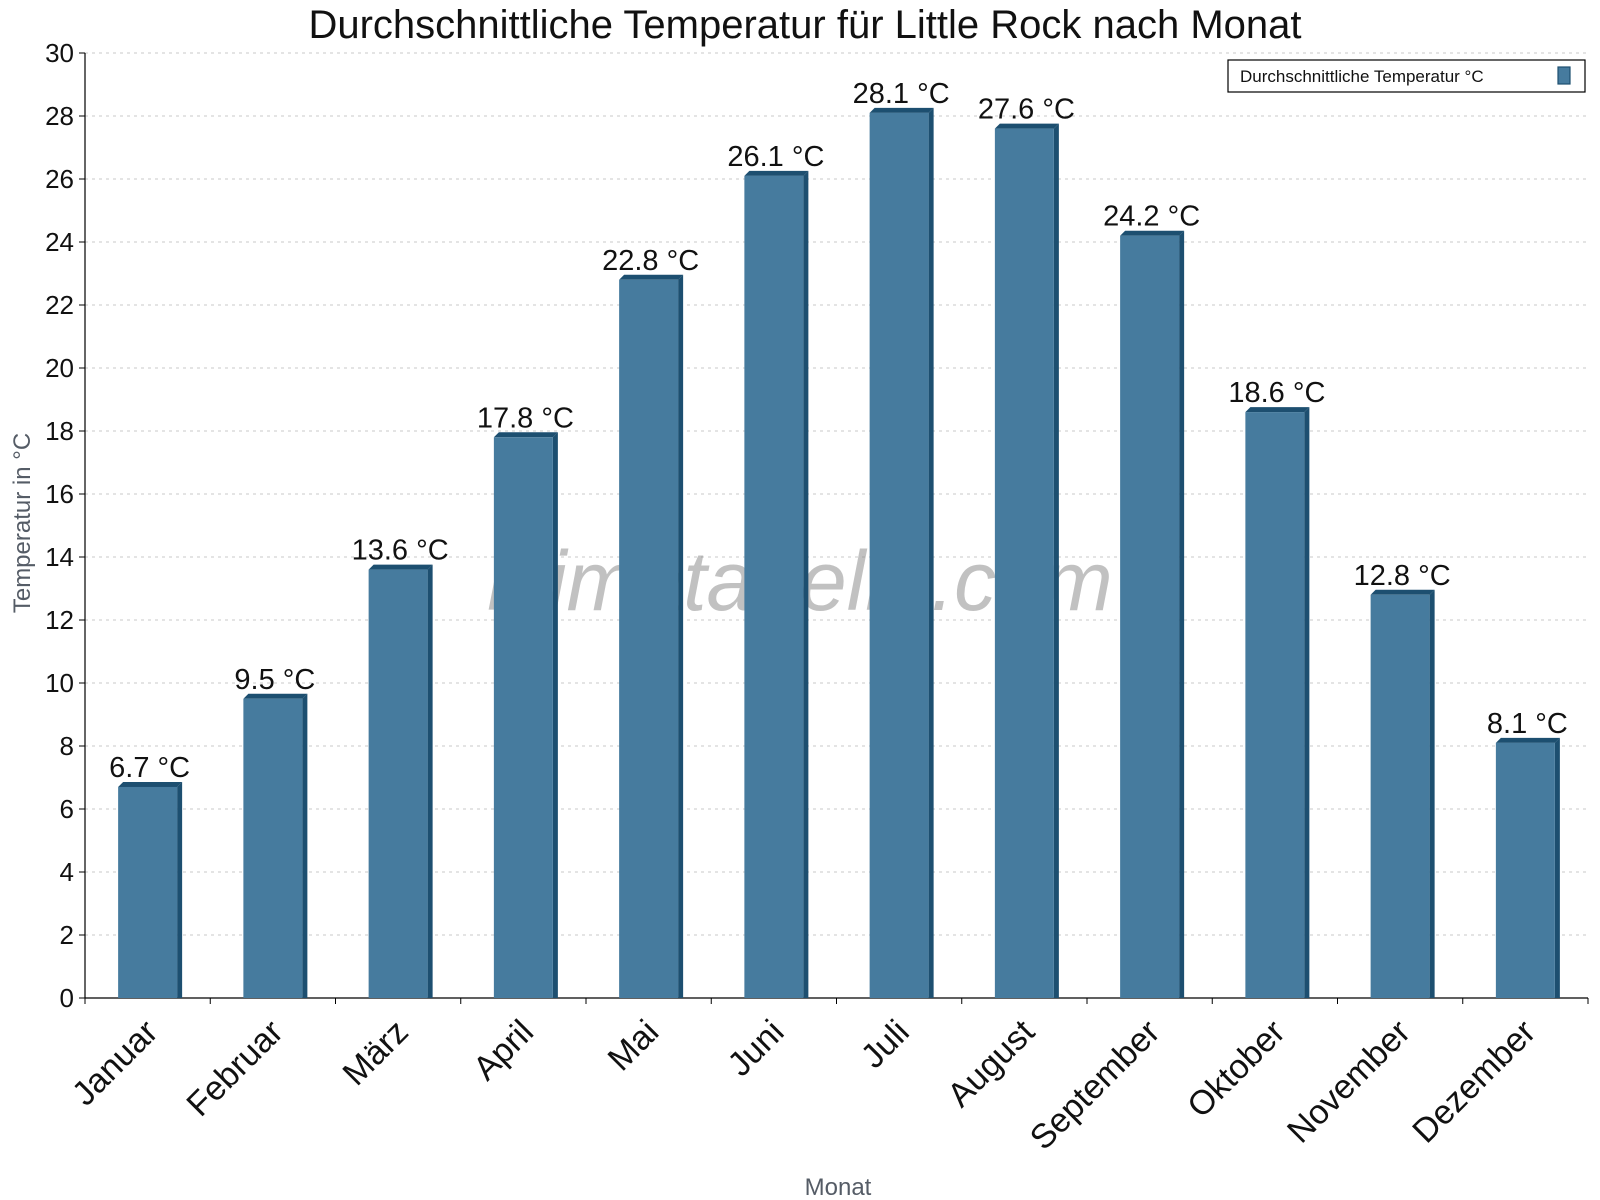  What do you see at coordinates (22, 523) in the screenshot?
I see `y-axis-title: Temperatur in °C` at bounding box center [22, 523].